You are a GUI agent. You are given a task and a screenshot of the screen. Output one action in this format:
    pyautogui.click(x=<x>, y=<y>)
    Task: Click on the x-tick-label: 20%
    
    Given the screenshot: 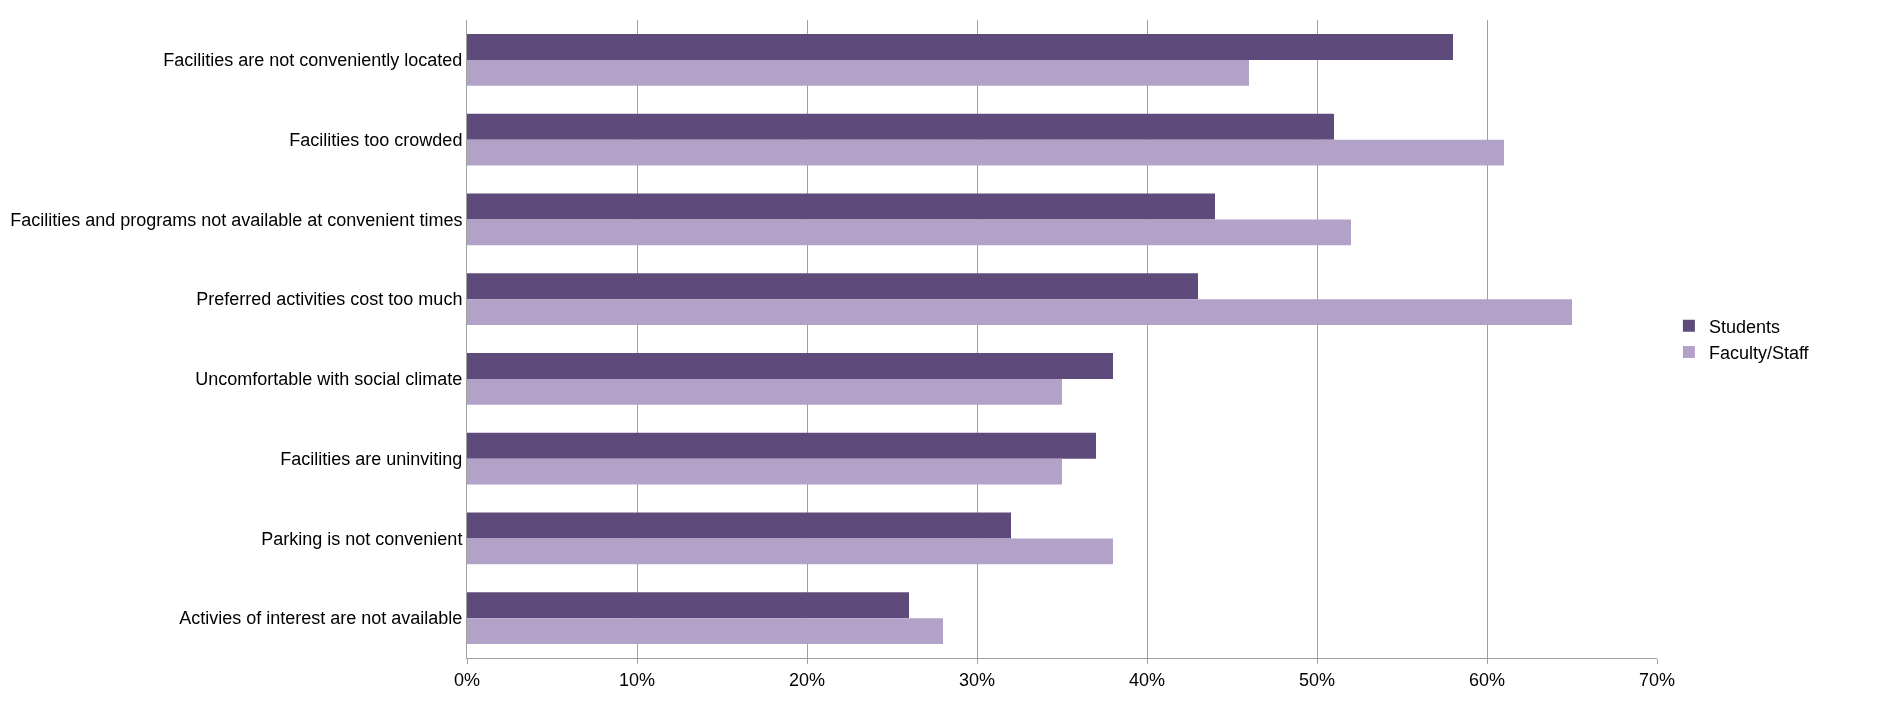 What is the action you would take?
    pyautogui.click(x=807, y=679)
    